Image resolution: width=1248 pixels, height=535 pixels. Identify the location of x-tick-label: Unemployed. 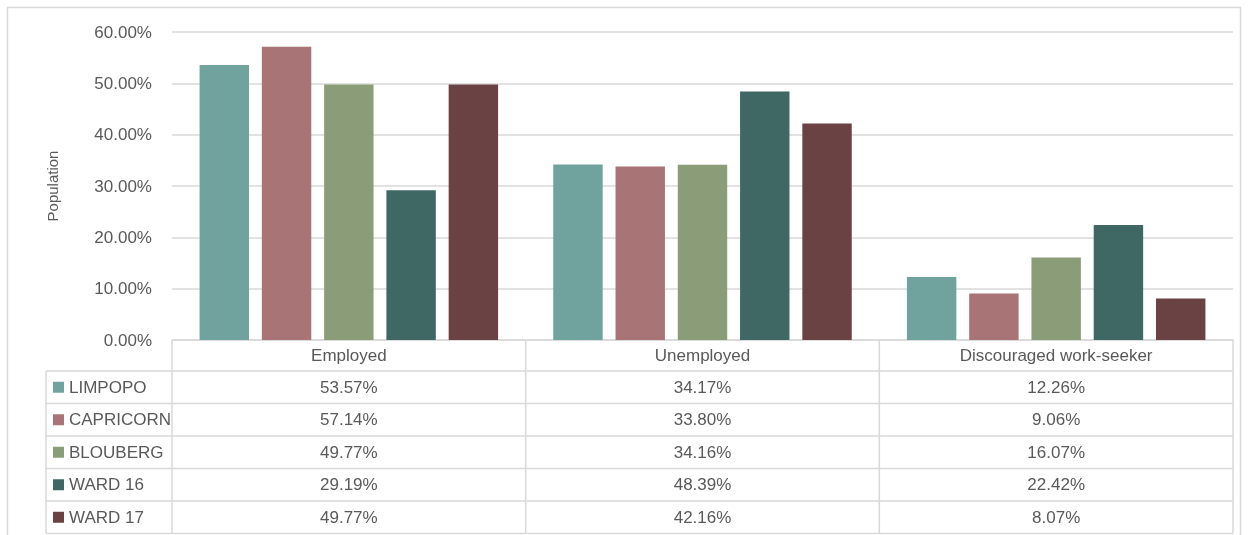
(702, 355).